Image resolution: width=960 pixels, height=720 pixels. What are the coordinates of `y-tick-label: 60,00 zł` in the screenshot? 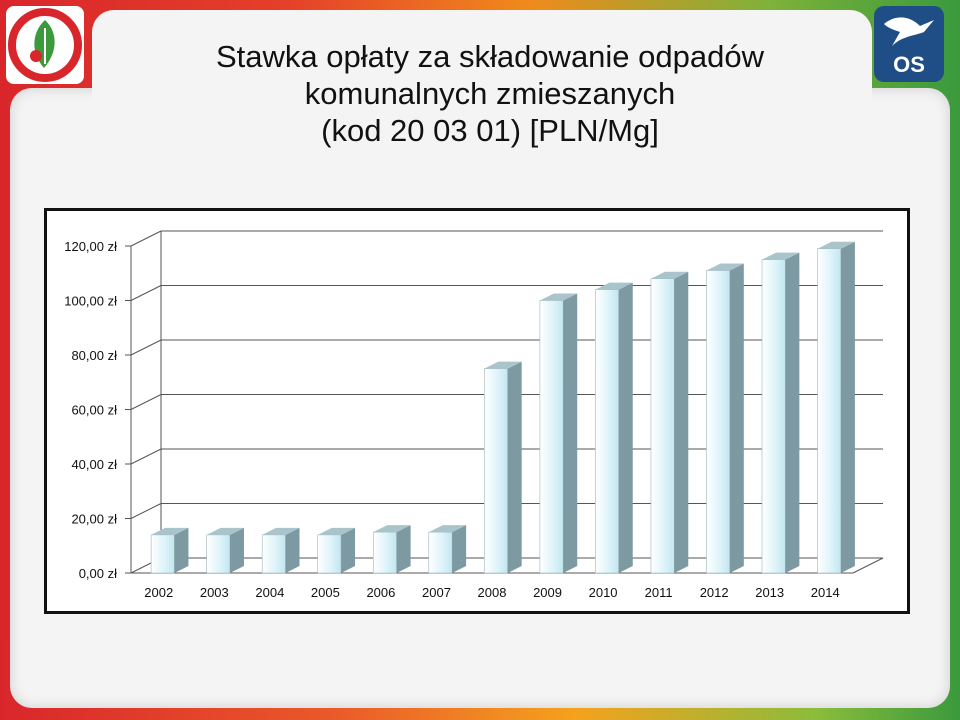 It's located at (94, 410).